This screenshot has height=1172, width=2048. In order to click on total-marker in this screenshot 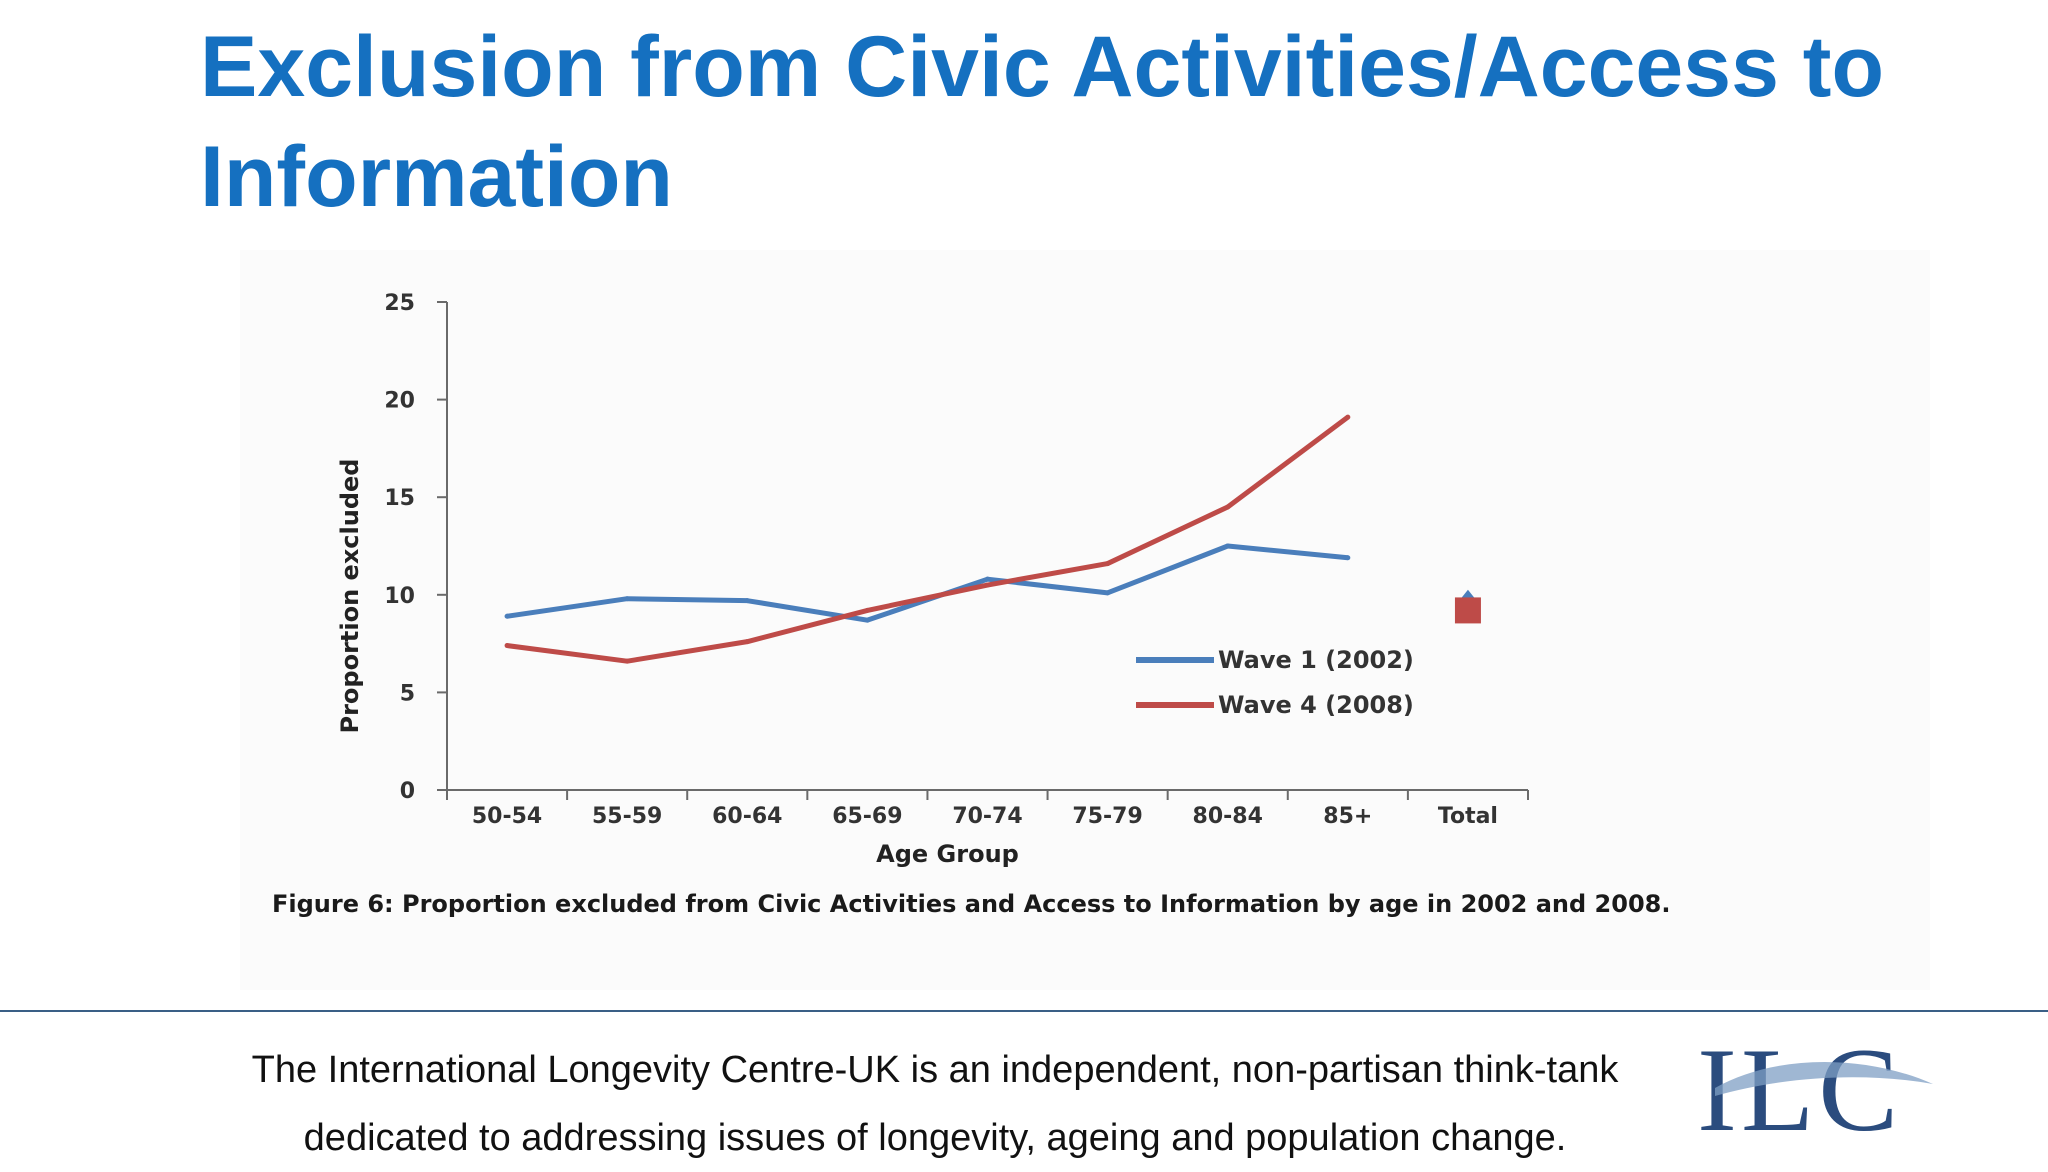, I will do `click(1467, 610)`.